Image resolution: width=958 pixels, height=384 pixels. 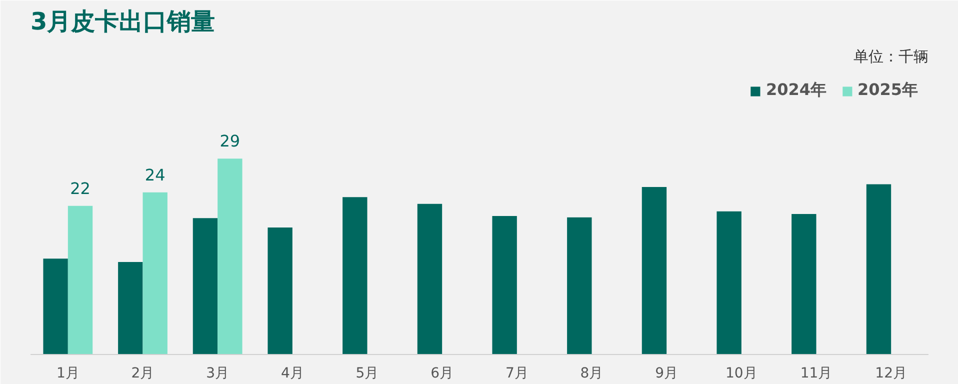 What do you see at coordinates (68, 374) in the screenshot?
I see `x-tick-label: 1月` at bounding box center [68, 374].